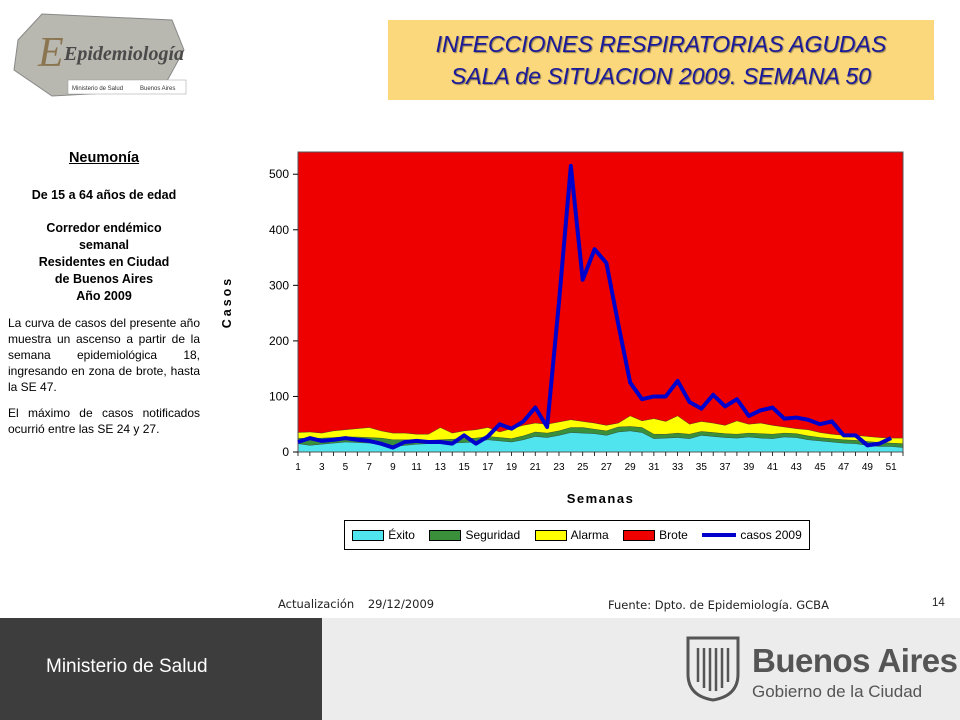 The width and height of the screenshot is (960, 720). Describe the element at coordinates (892, 467) in the screenshot. I see `x-tick-label-51: 51` at that location.